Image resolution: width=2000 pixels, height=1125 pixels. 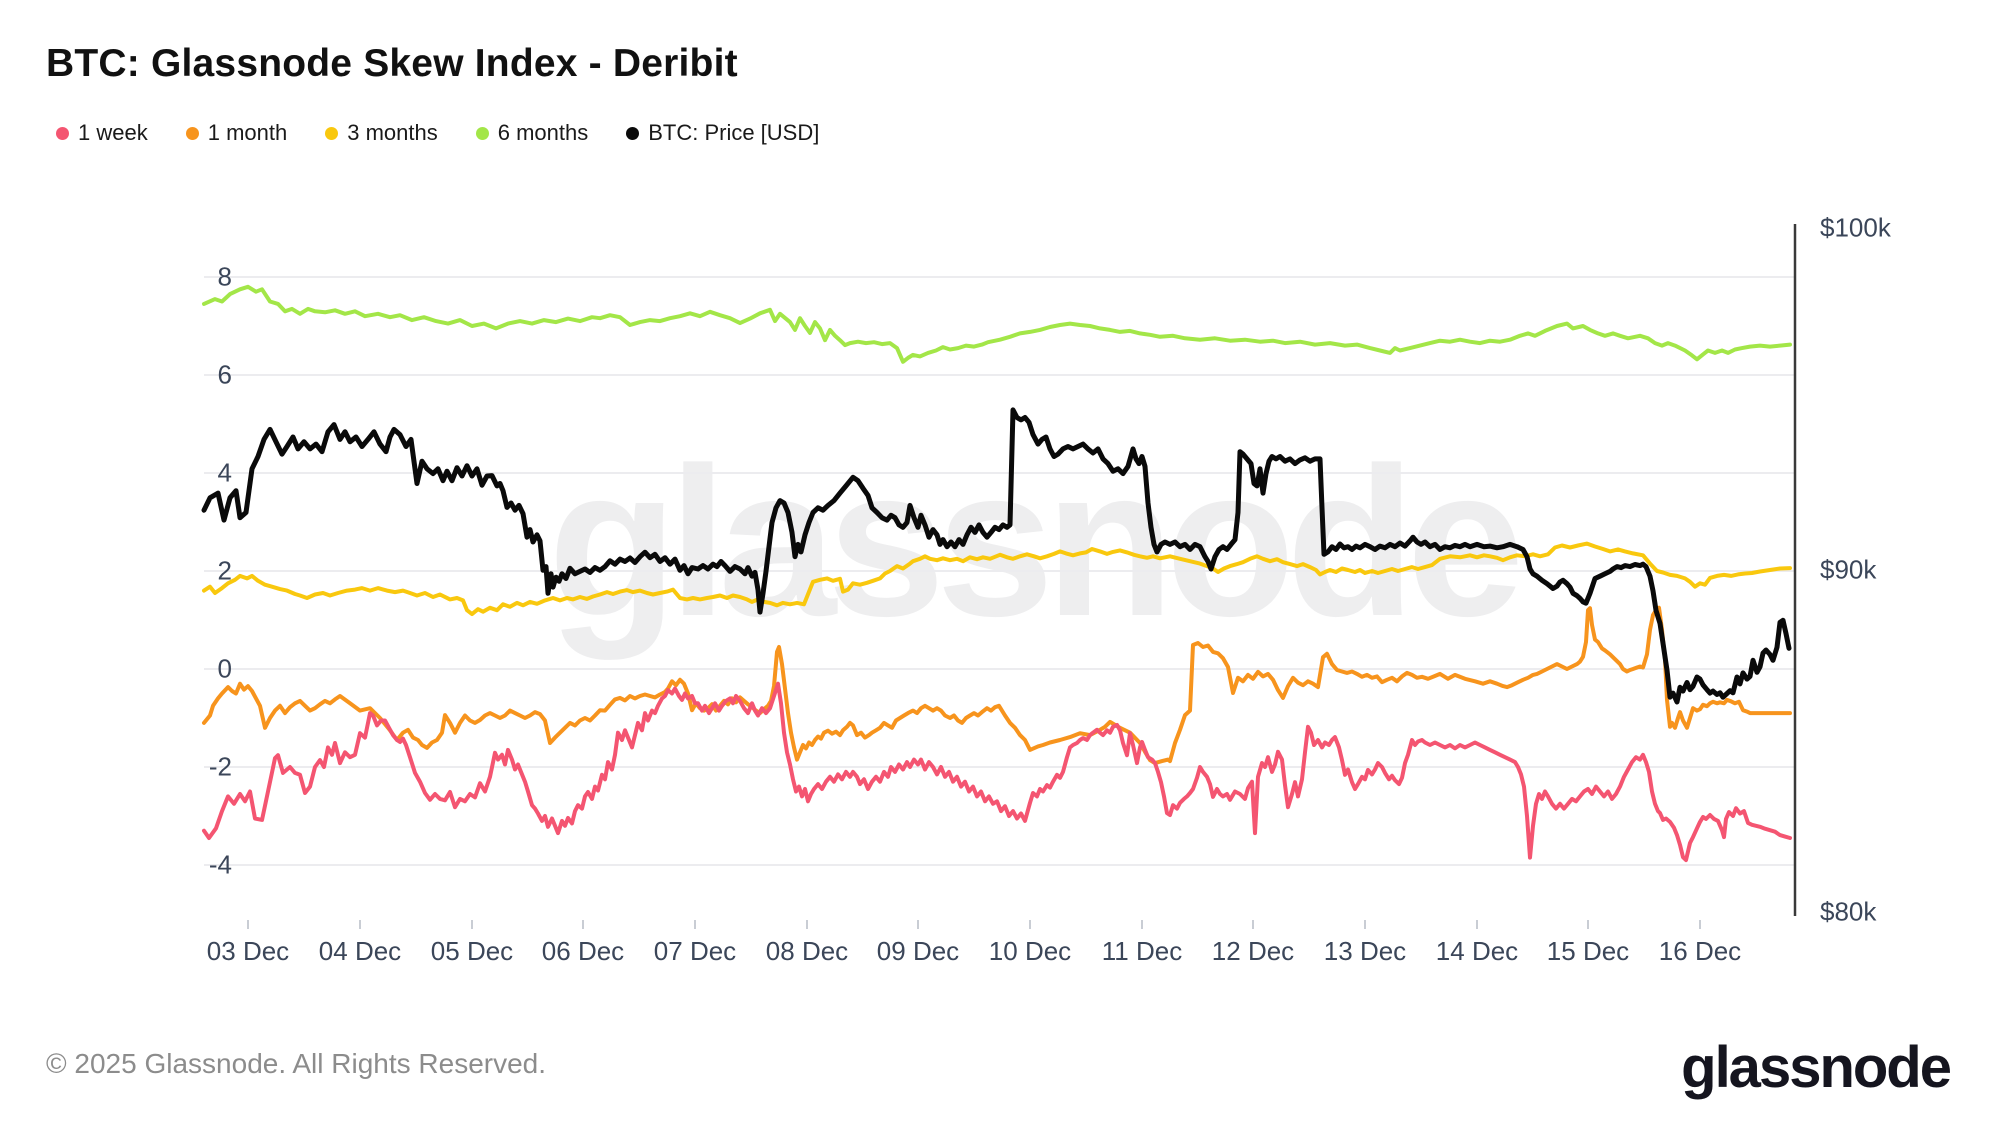 I want to click on series-line-1-month, so click(x=997, y=685).